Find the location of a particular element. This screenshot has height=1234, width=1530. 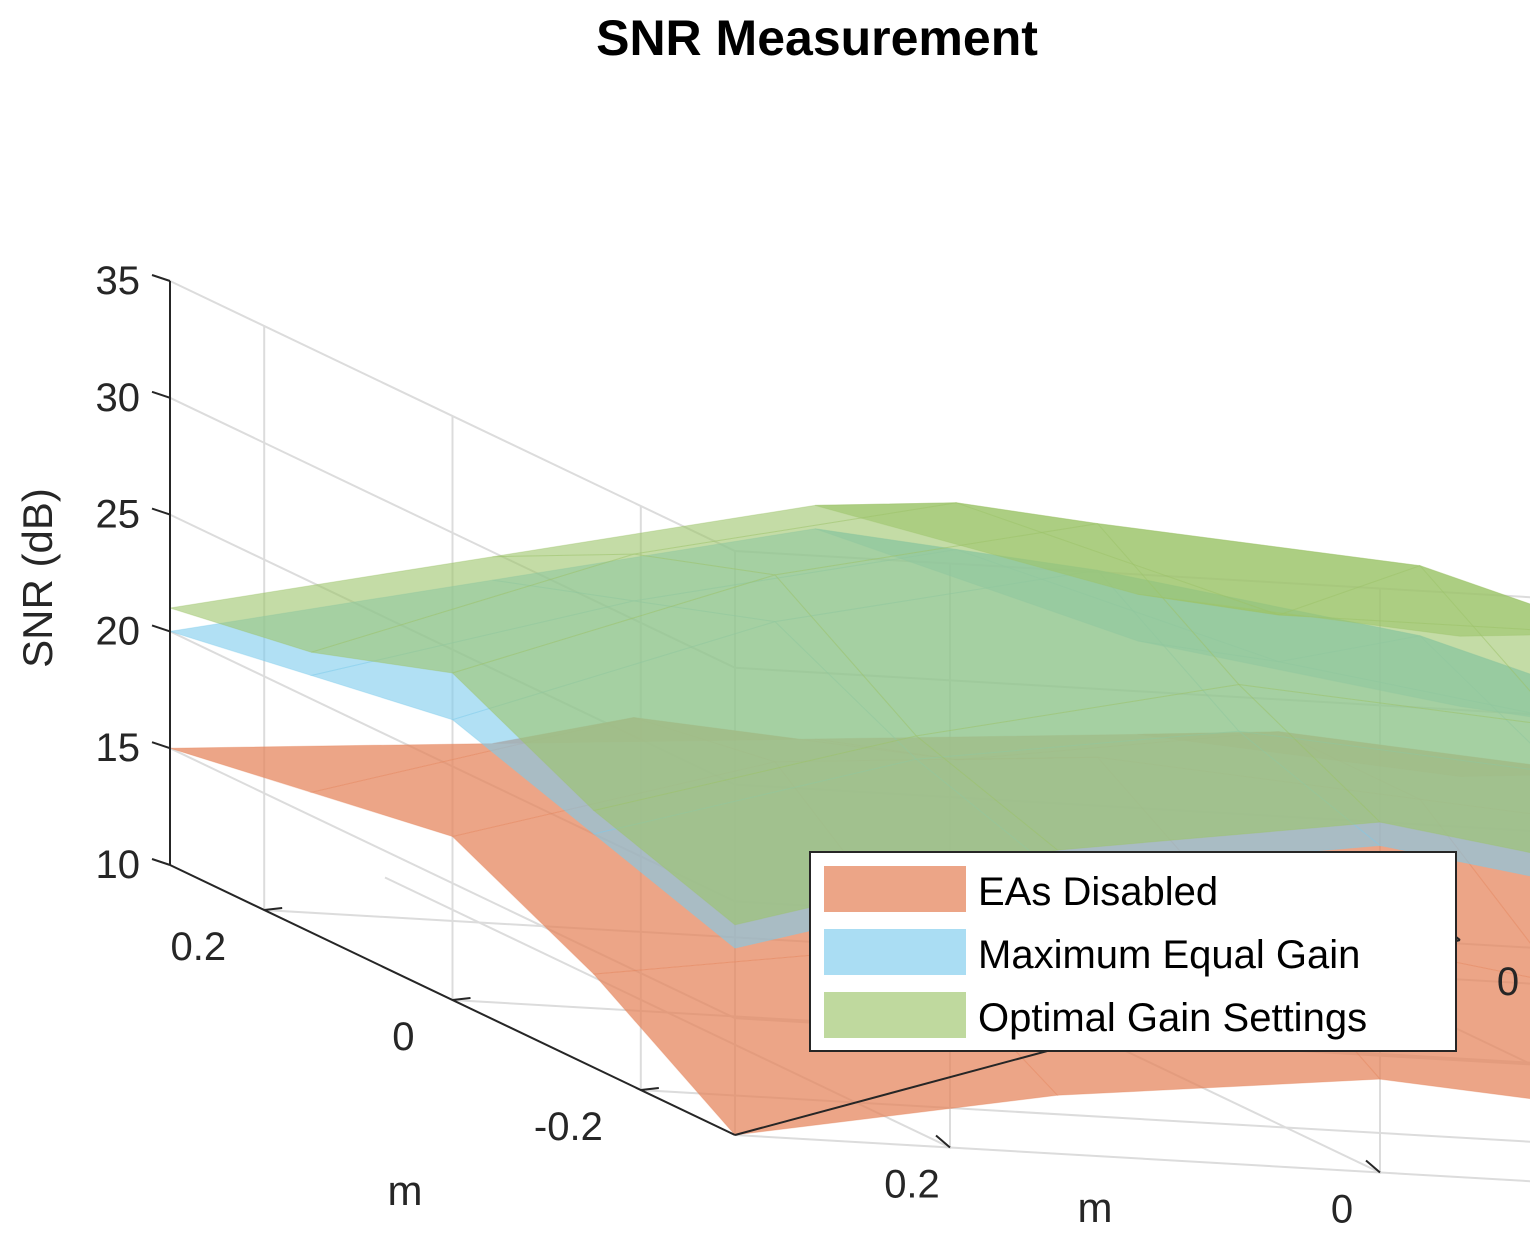

x-tick-label: 0 is located at coordinates (403, 1037).